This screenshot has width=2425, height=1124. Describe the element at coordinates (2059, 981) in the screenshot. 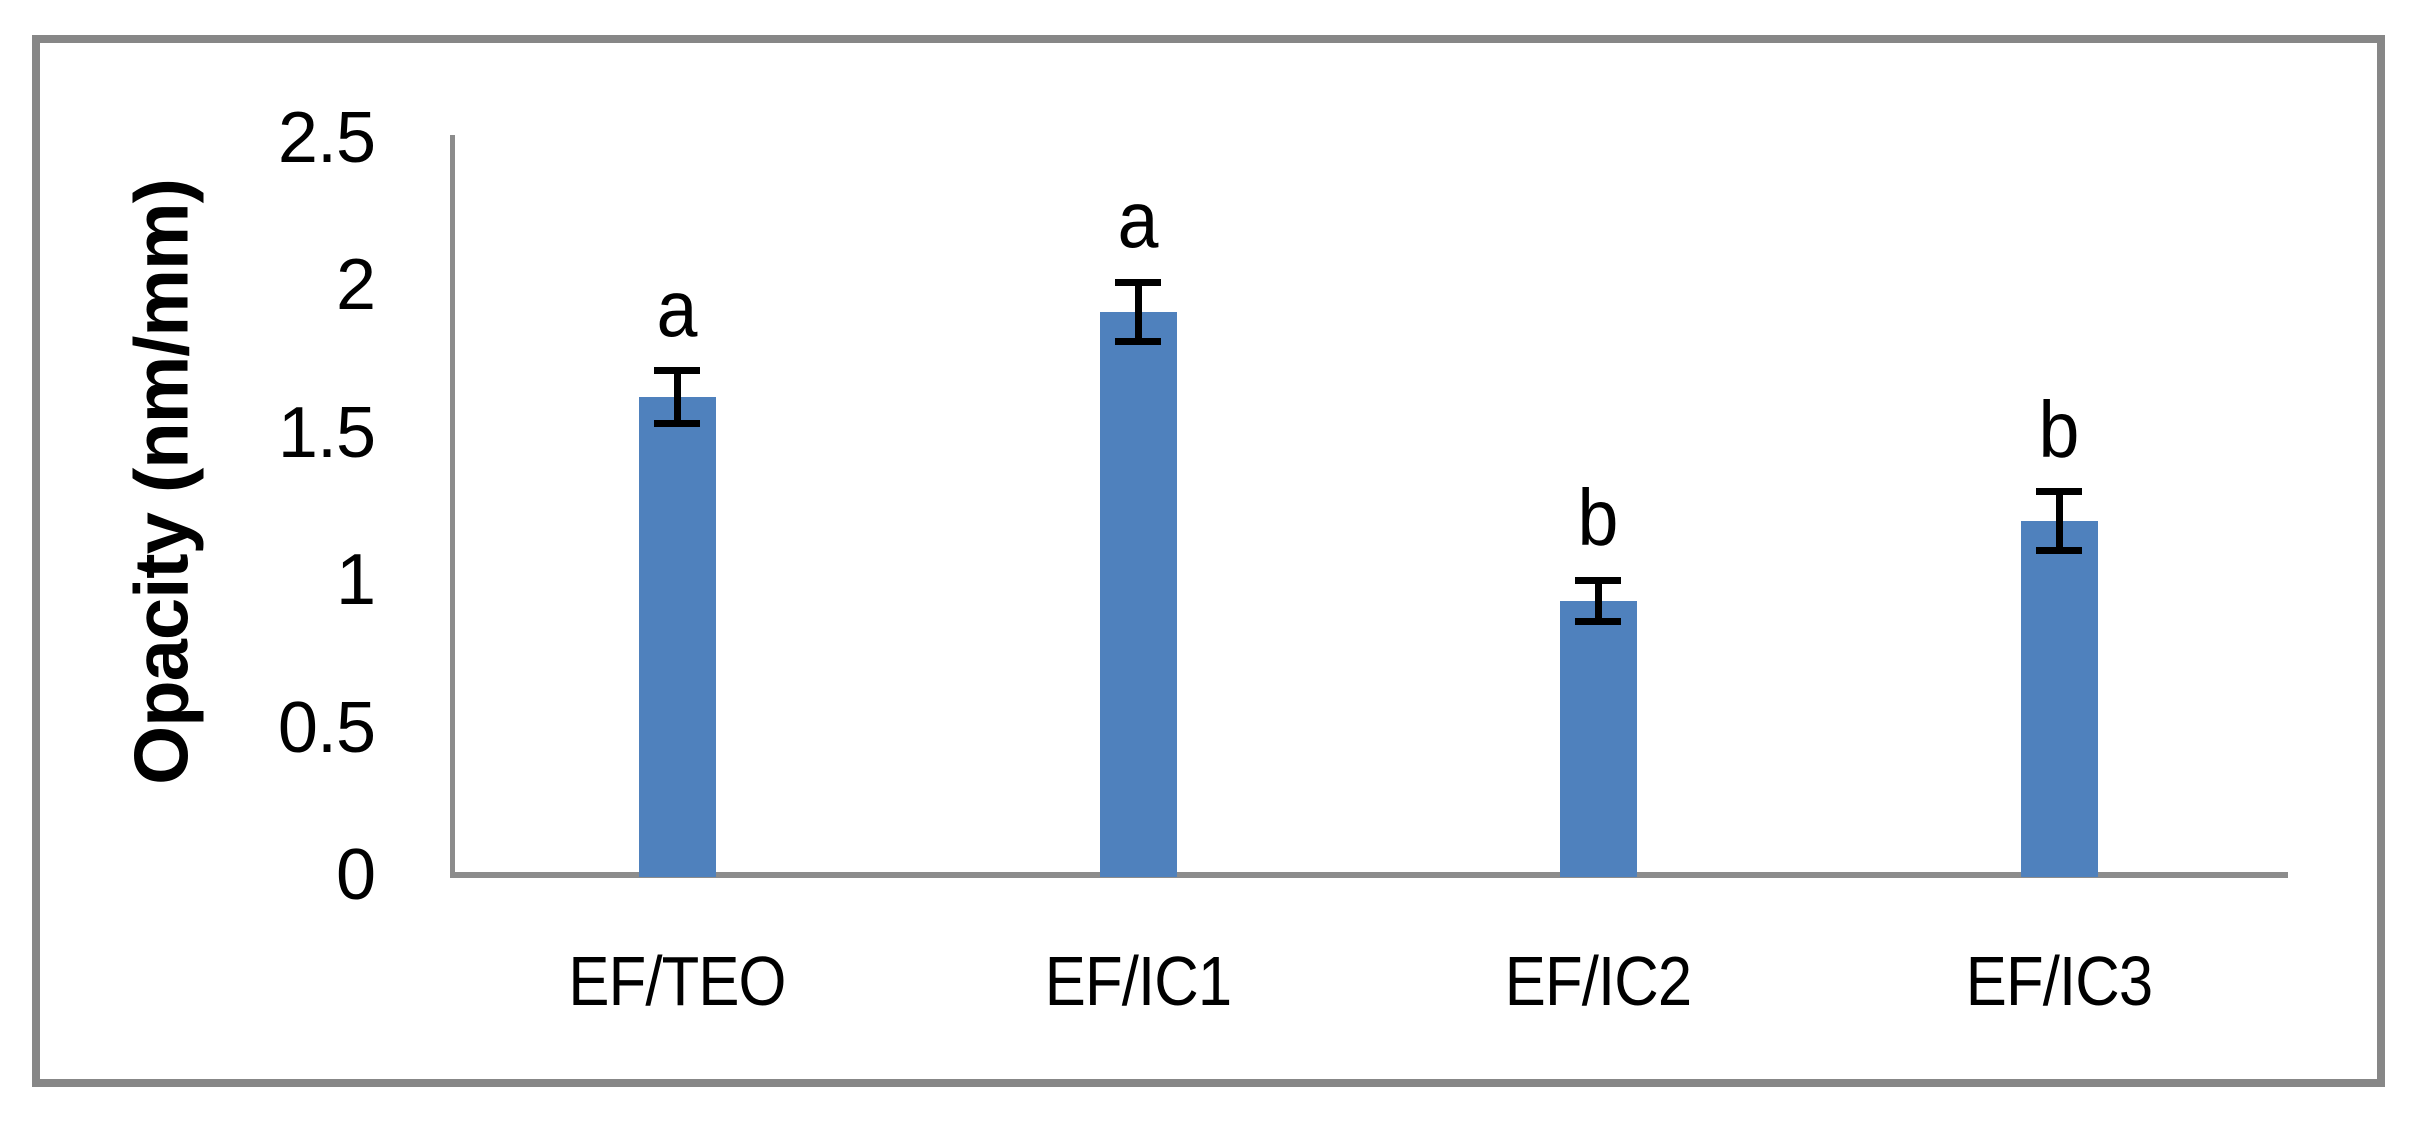

I see `x-axis-category-label: EF/IC3` at that location.